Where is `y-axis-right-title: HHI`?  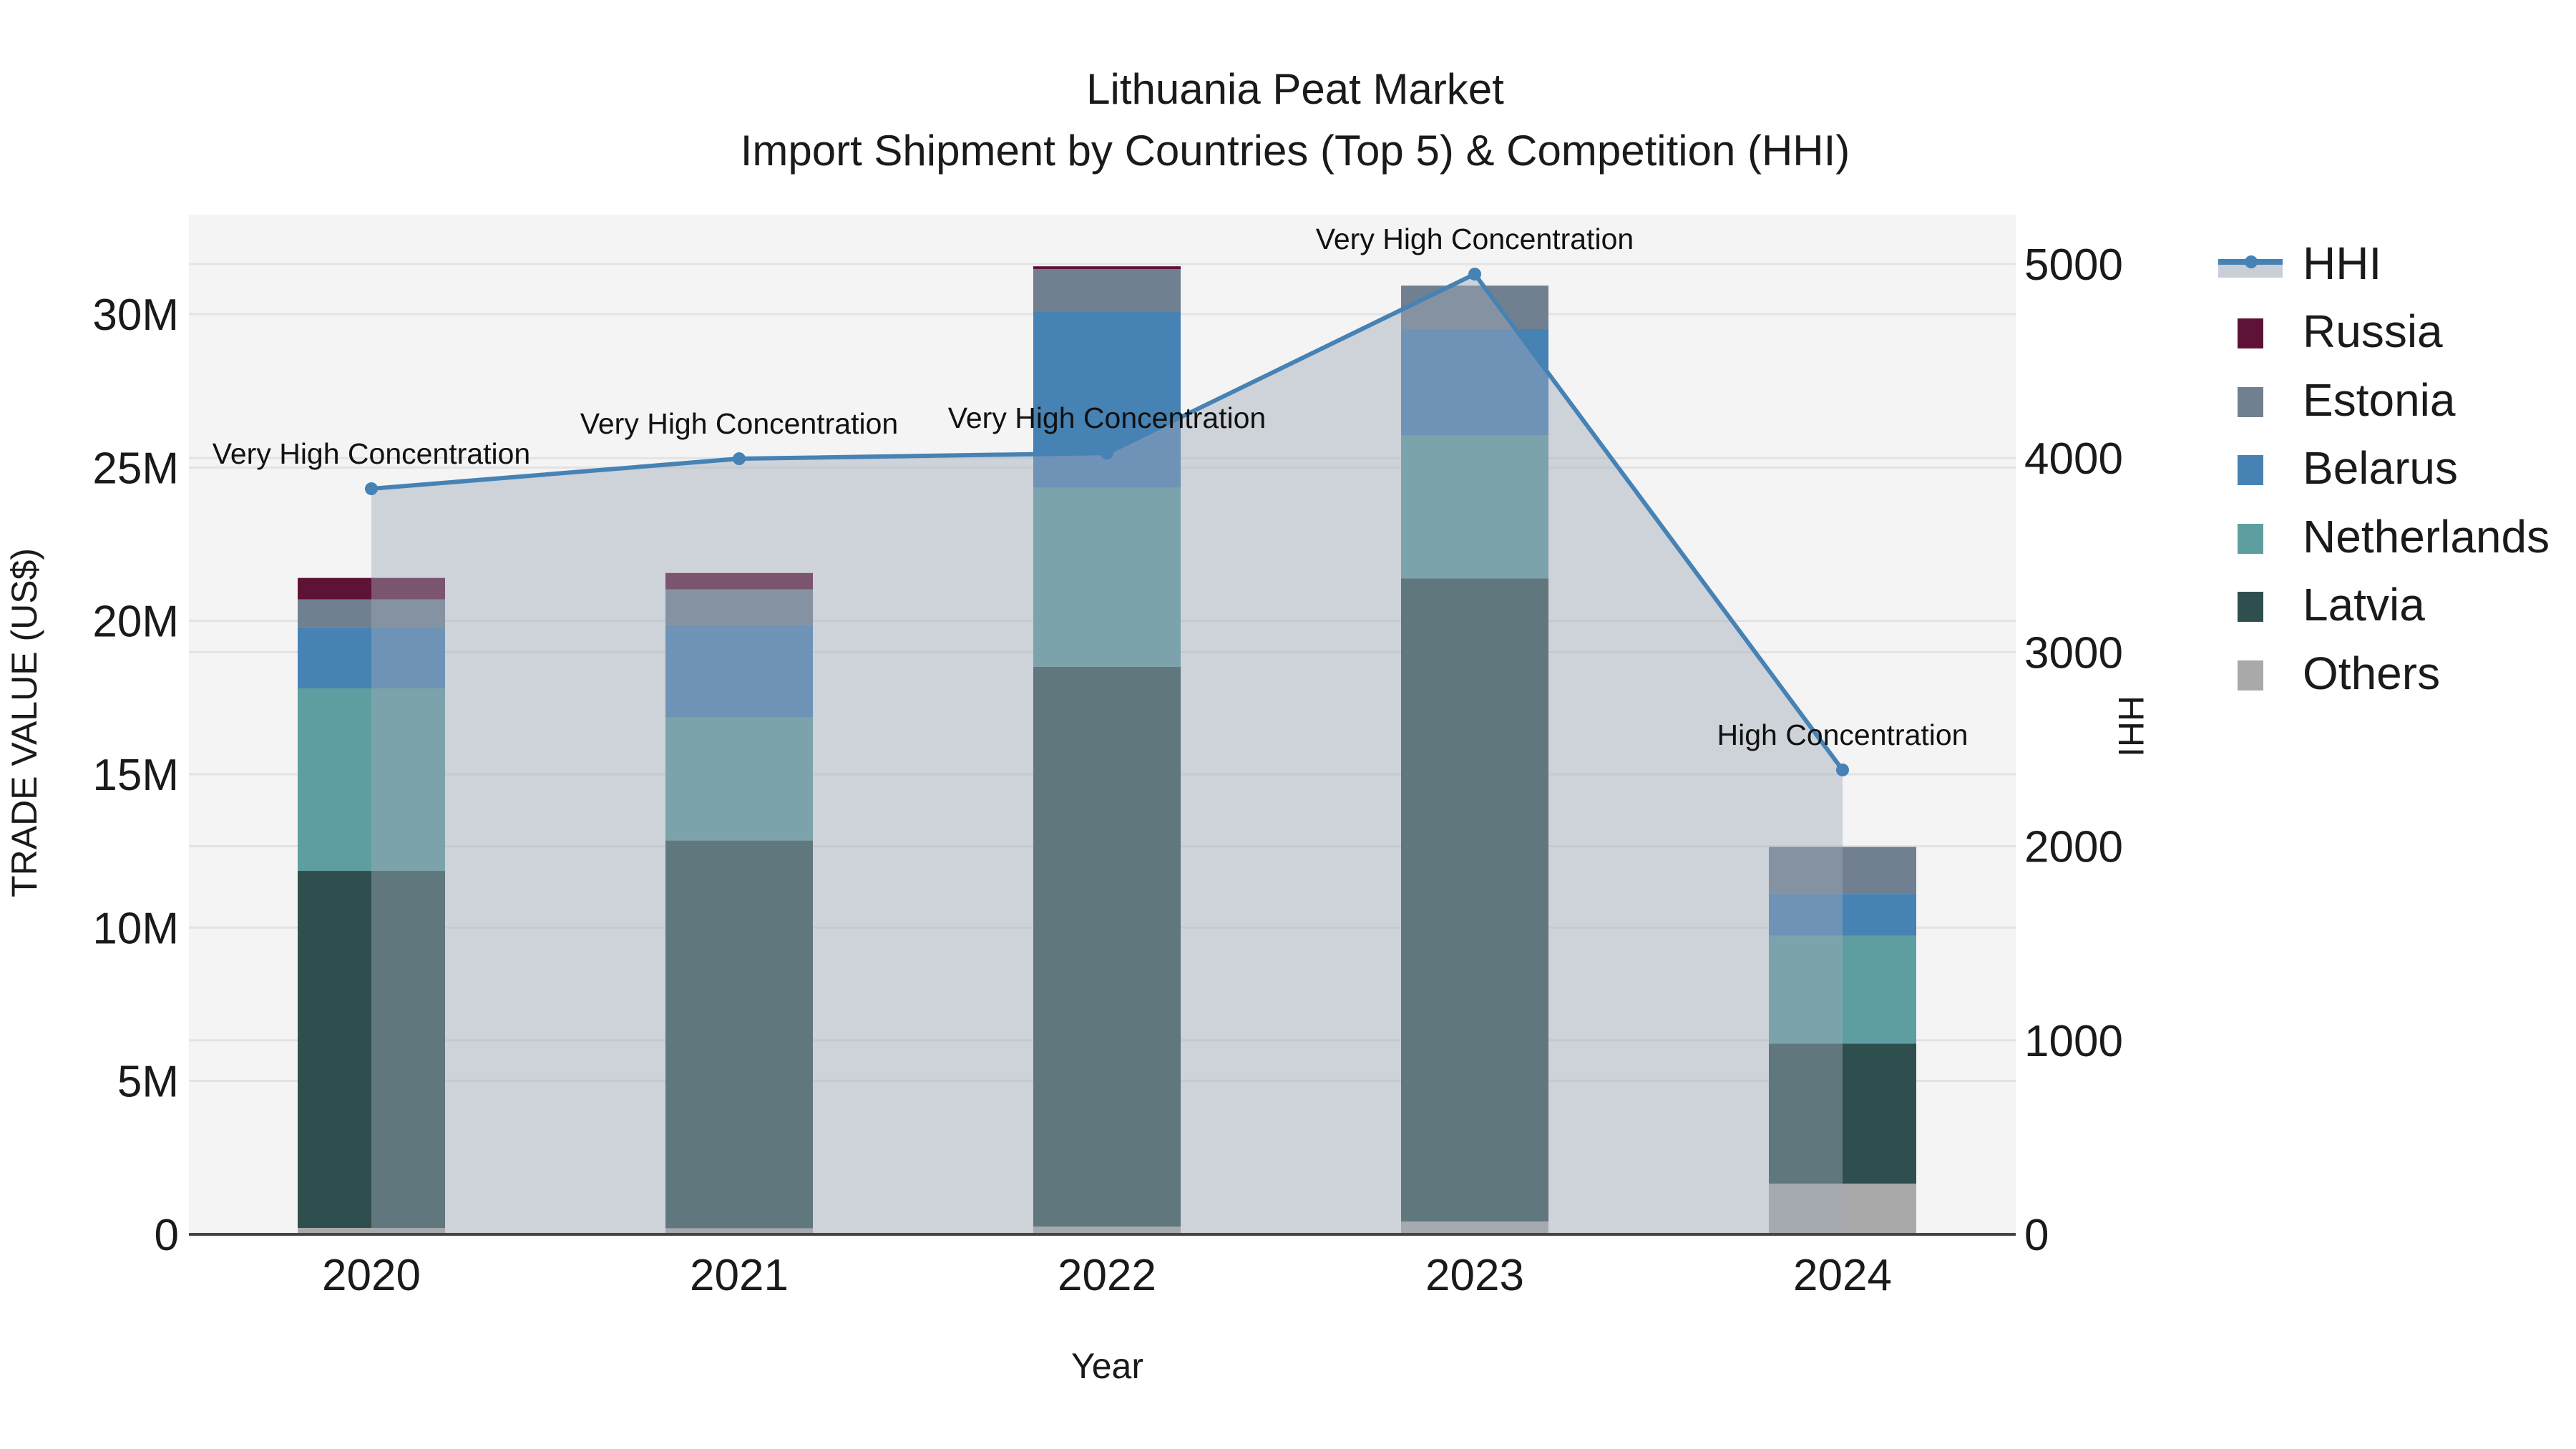 y-axis-right-title: HHI is located at coordinates (2131, 726).